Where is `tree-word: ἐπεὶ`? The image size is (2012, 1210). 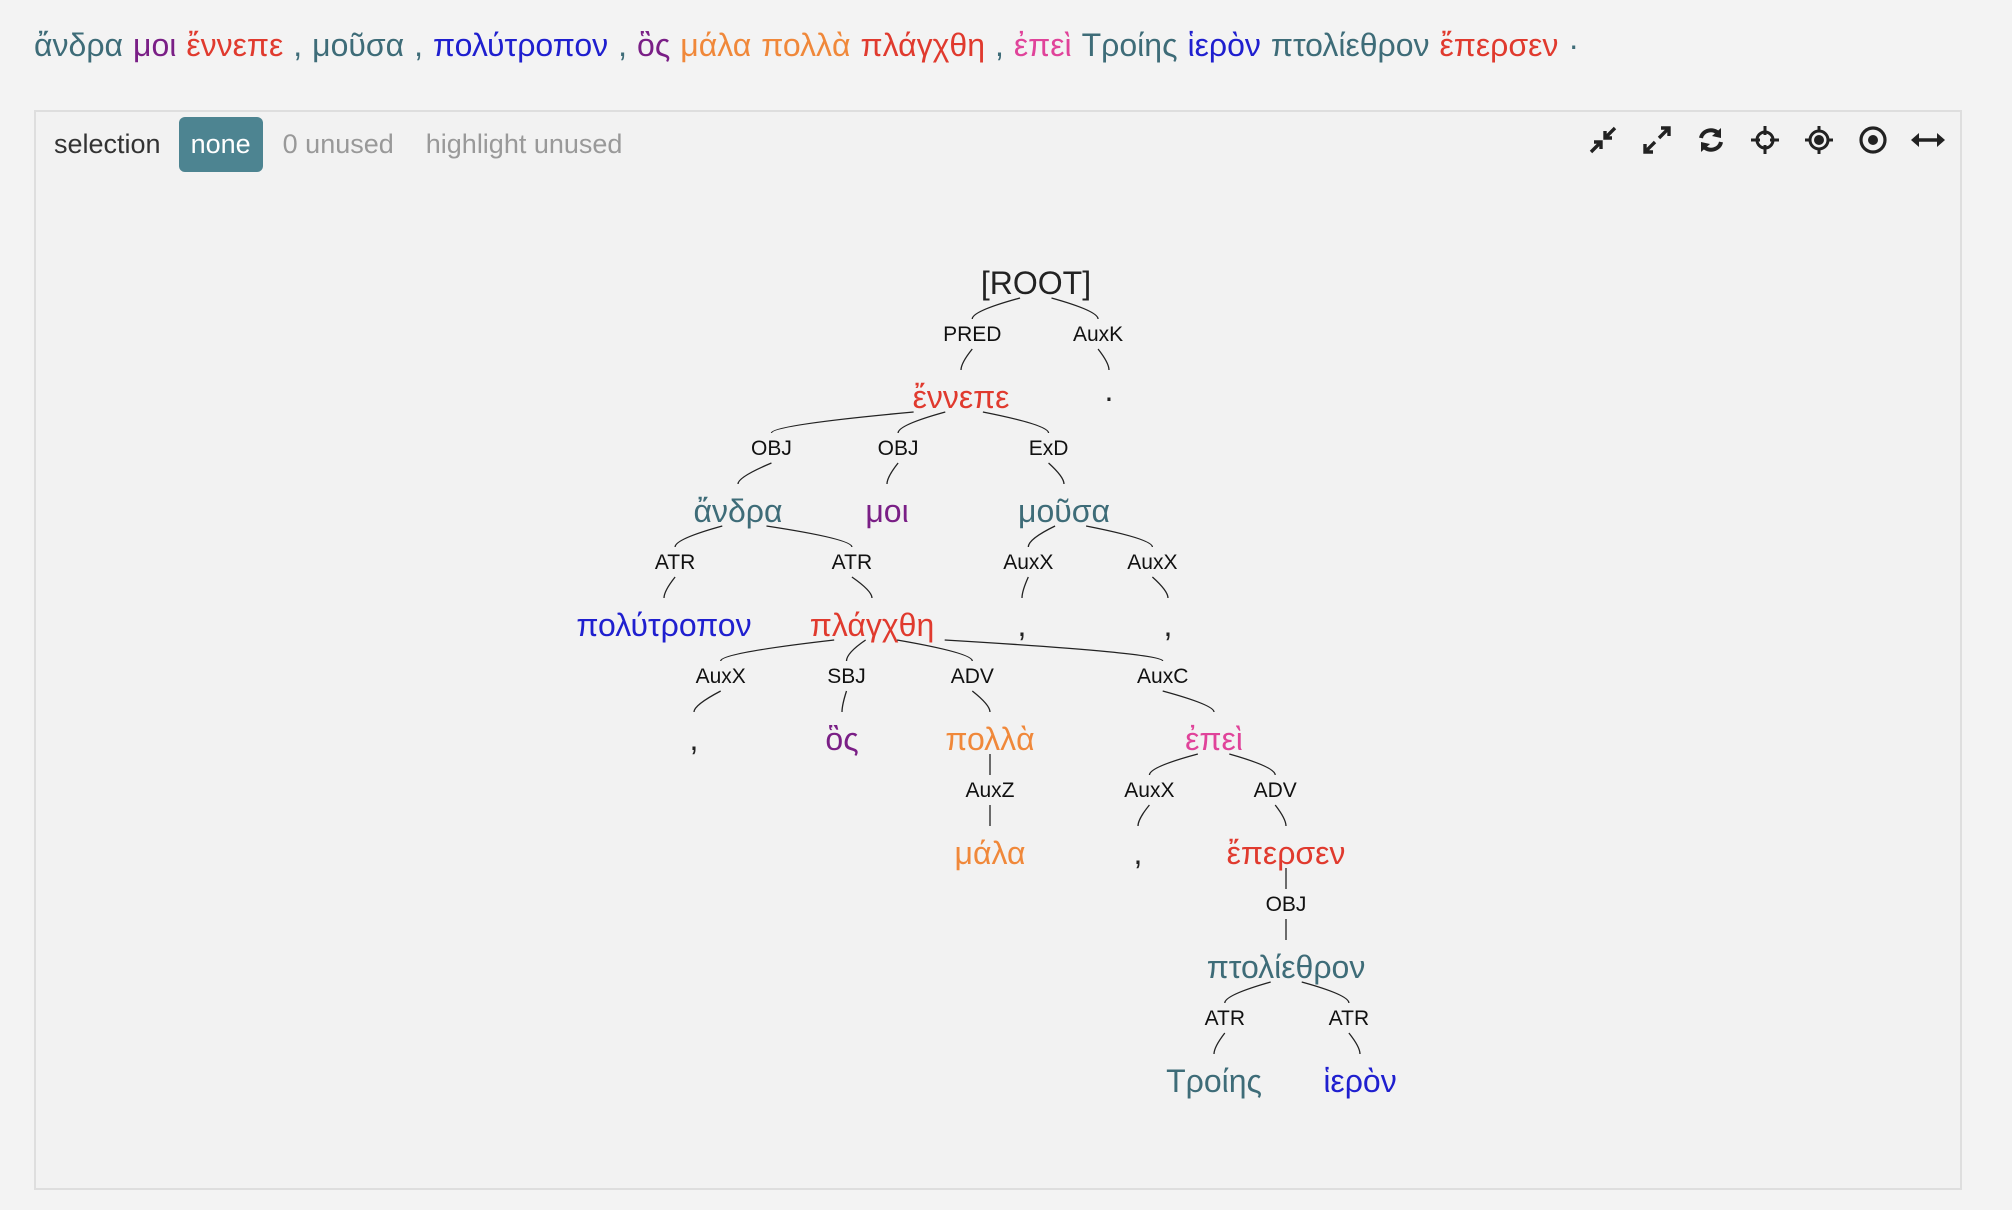 tree-word: ἐπεὶ is located at coordinates (1214, 739).